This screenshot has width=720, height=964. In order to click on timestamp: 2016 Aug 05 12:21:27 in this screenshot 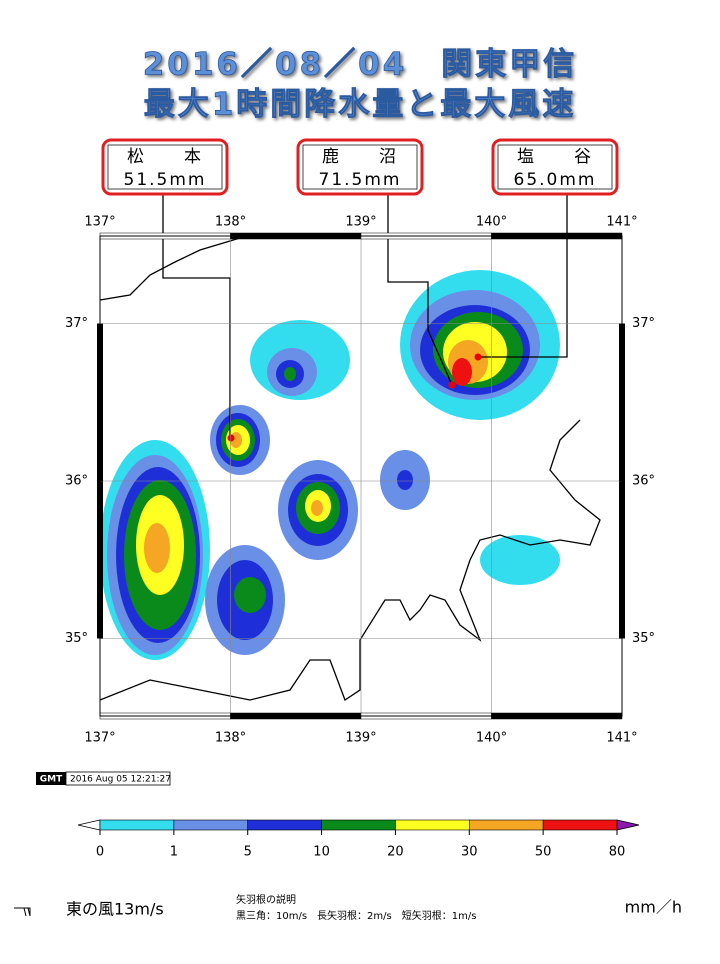, I will do `click(120, 780)`.